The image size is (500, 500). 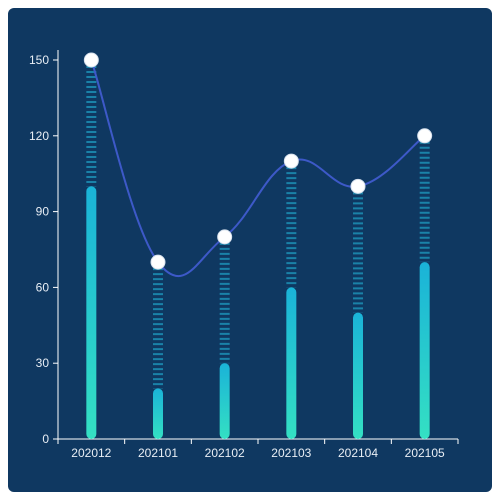 What do you see at coordinates (91, 453) in the screenshot?
I see `x-tick-label: 202012` at bounding box center [91, 453].